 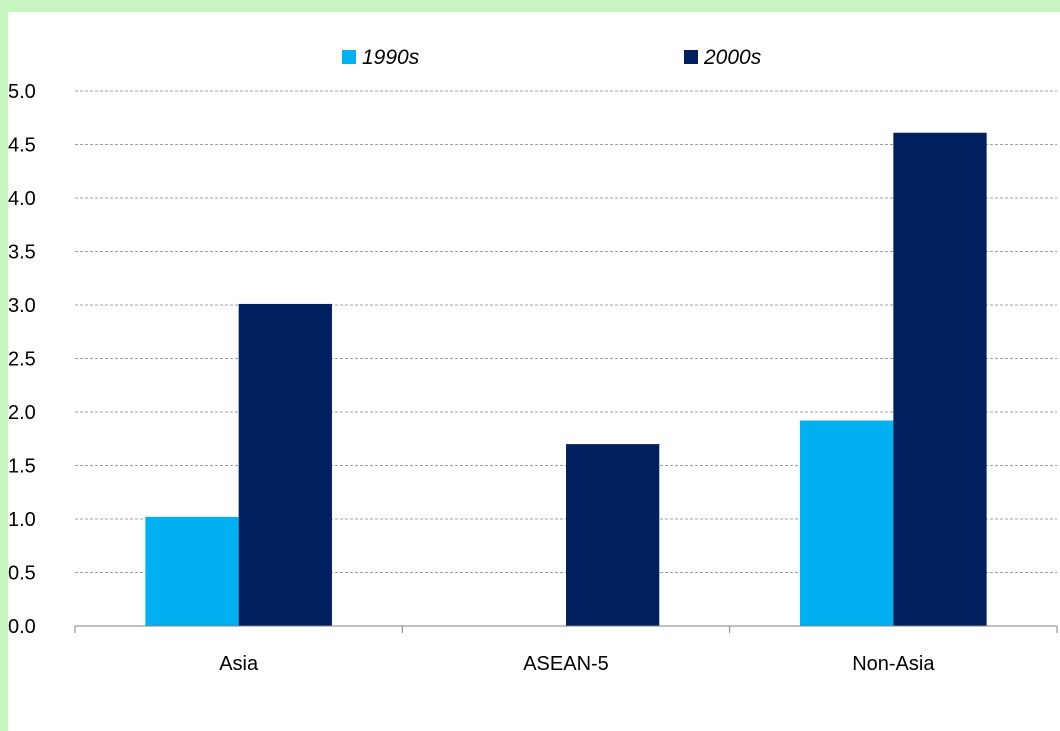 I want to click on y-tick-label: 0.0, so click(x=22, y=627).